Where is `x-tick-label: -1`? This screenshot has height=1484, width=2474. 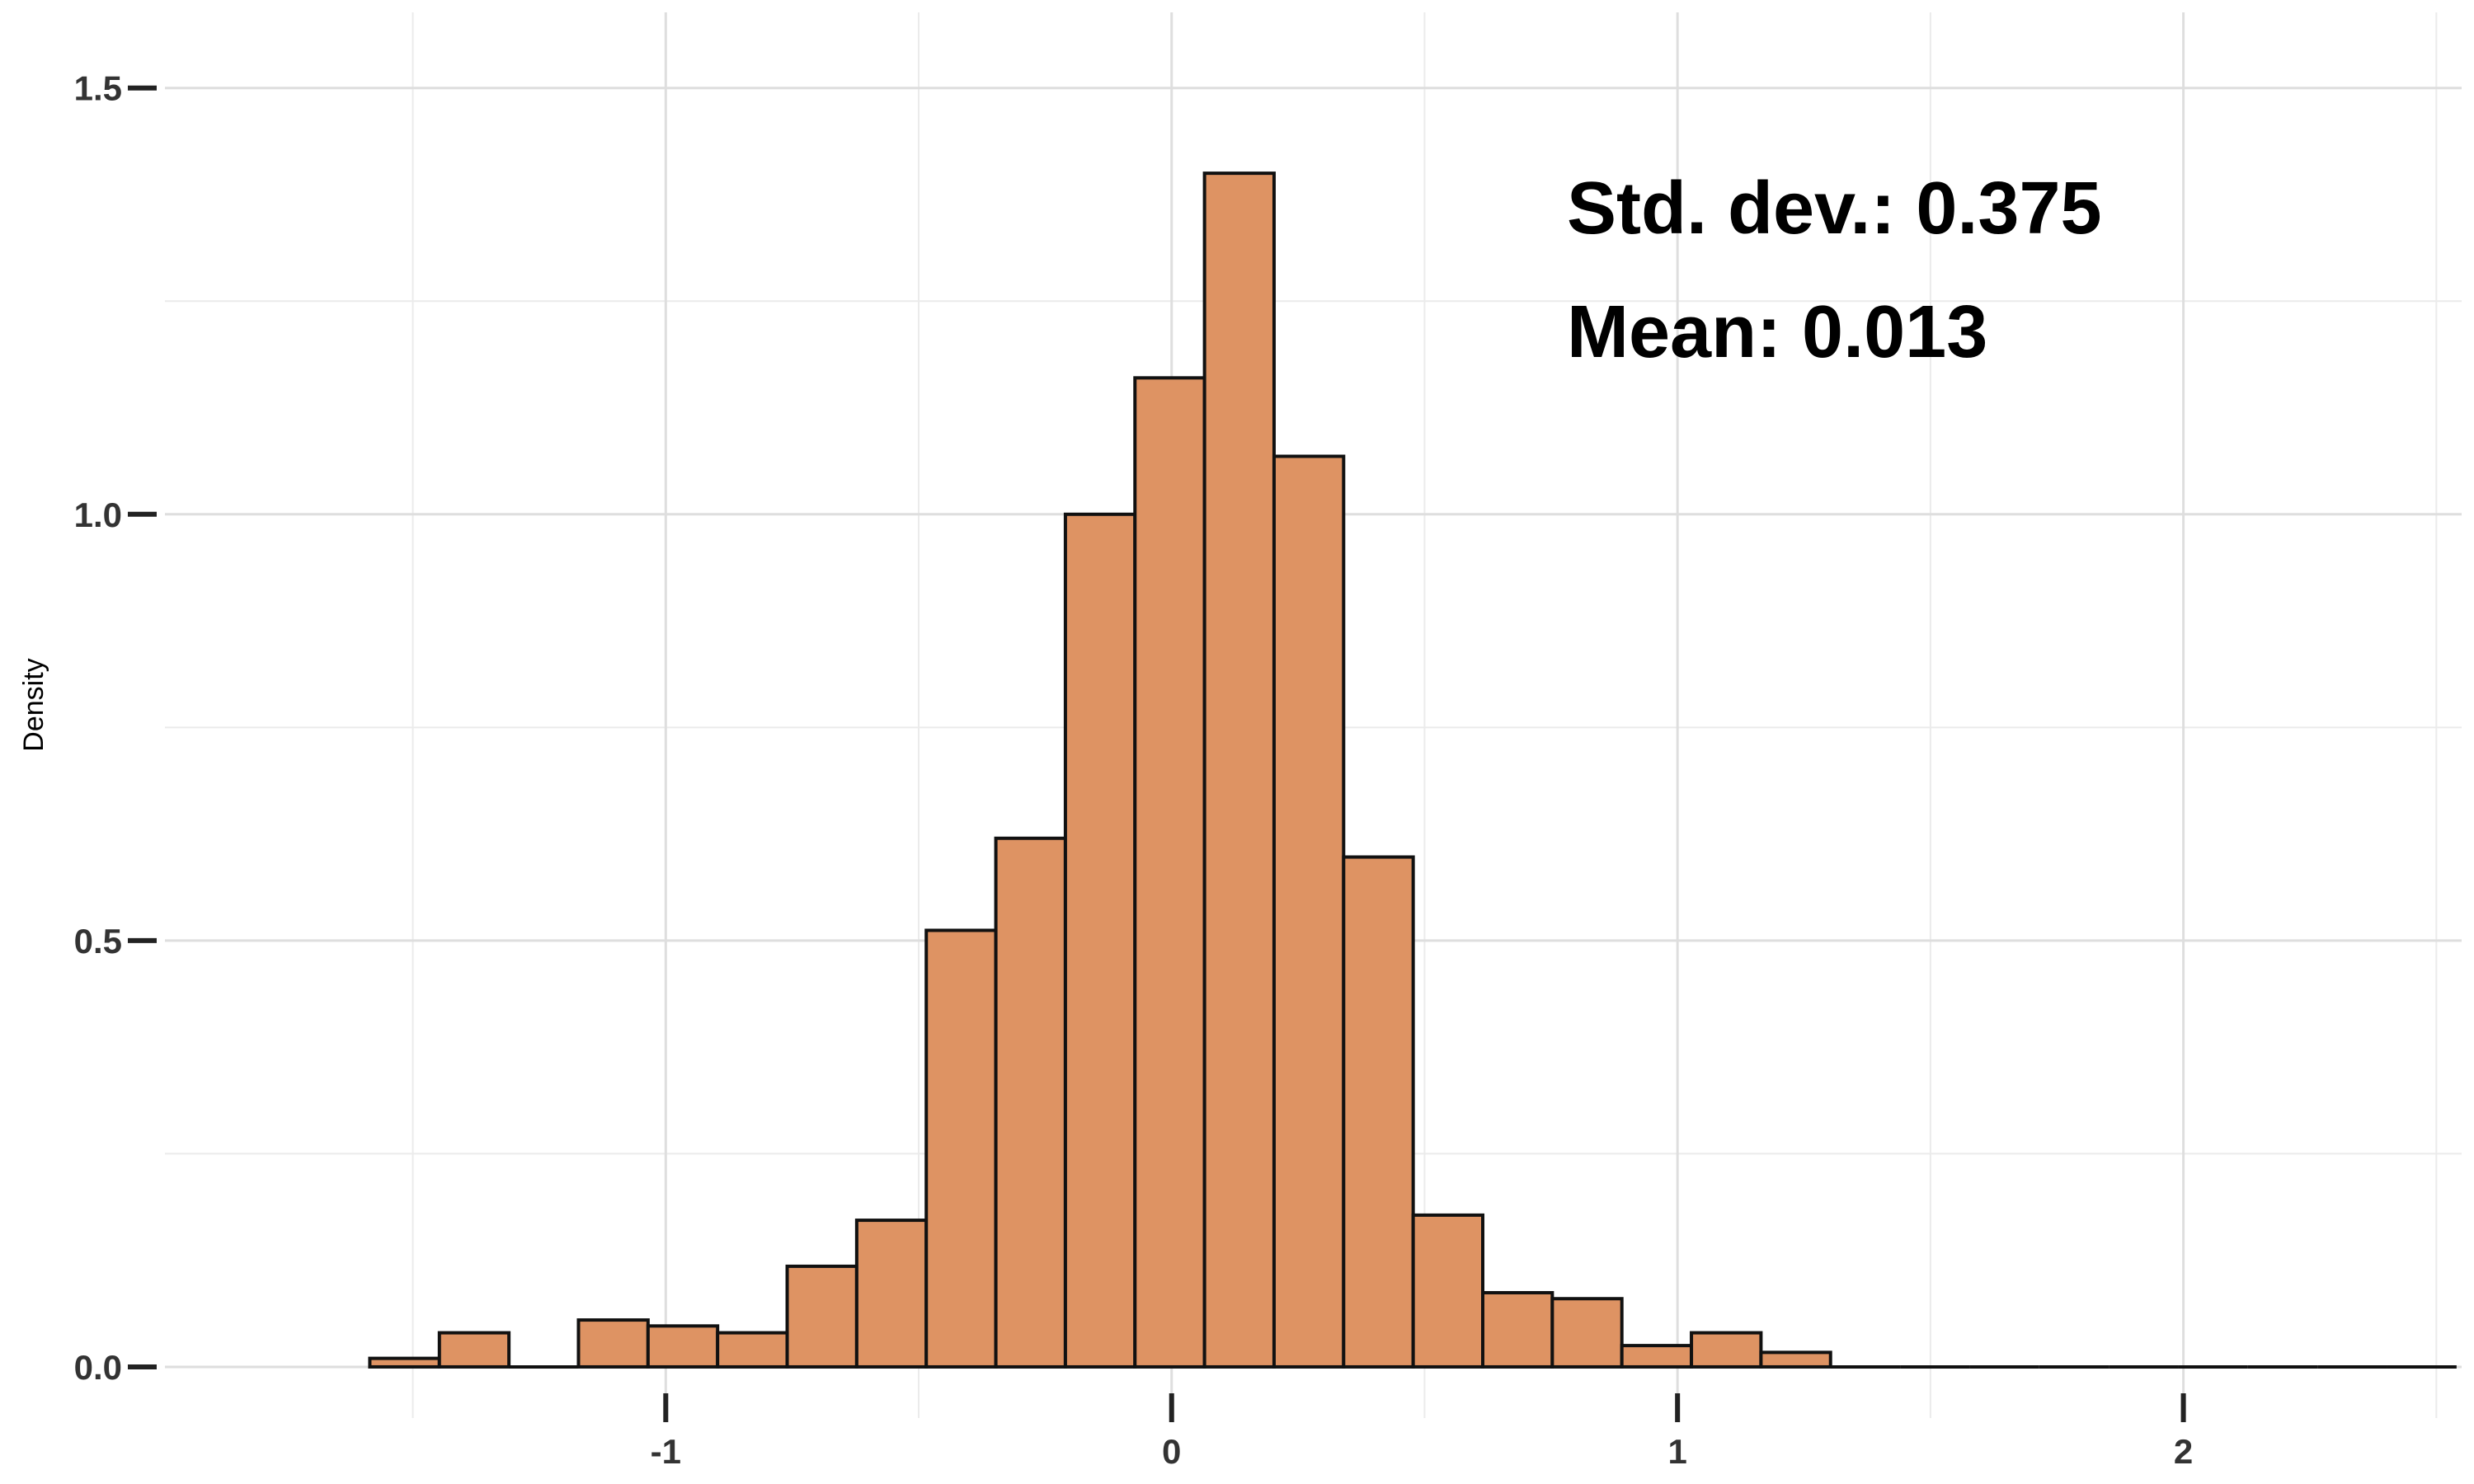 x-tick-label: -1 is located at coordinates (666, 1452).